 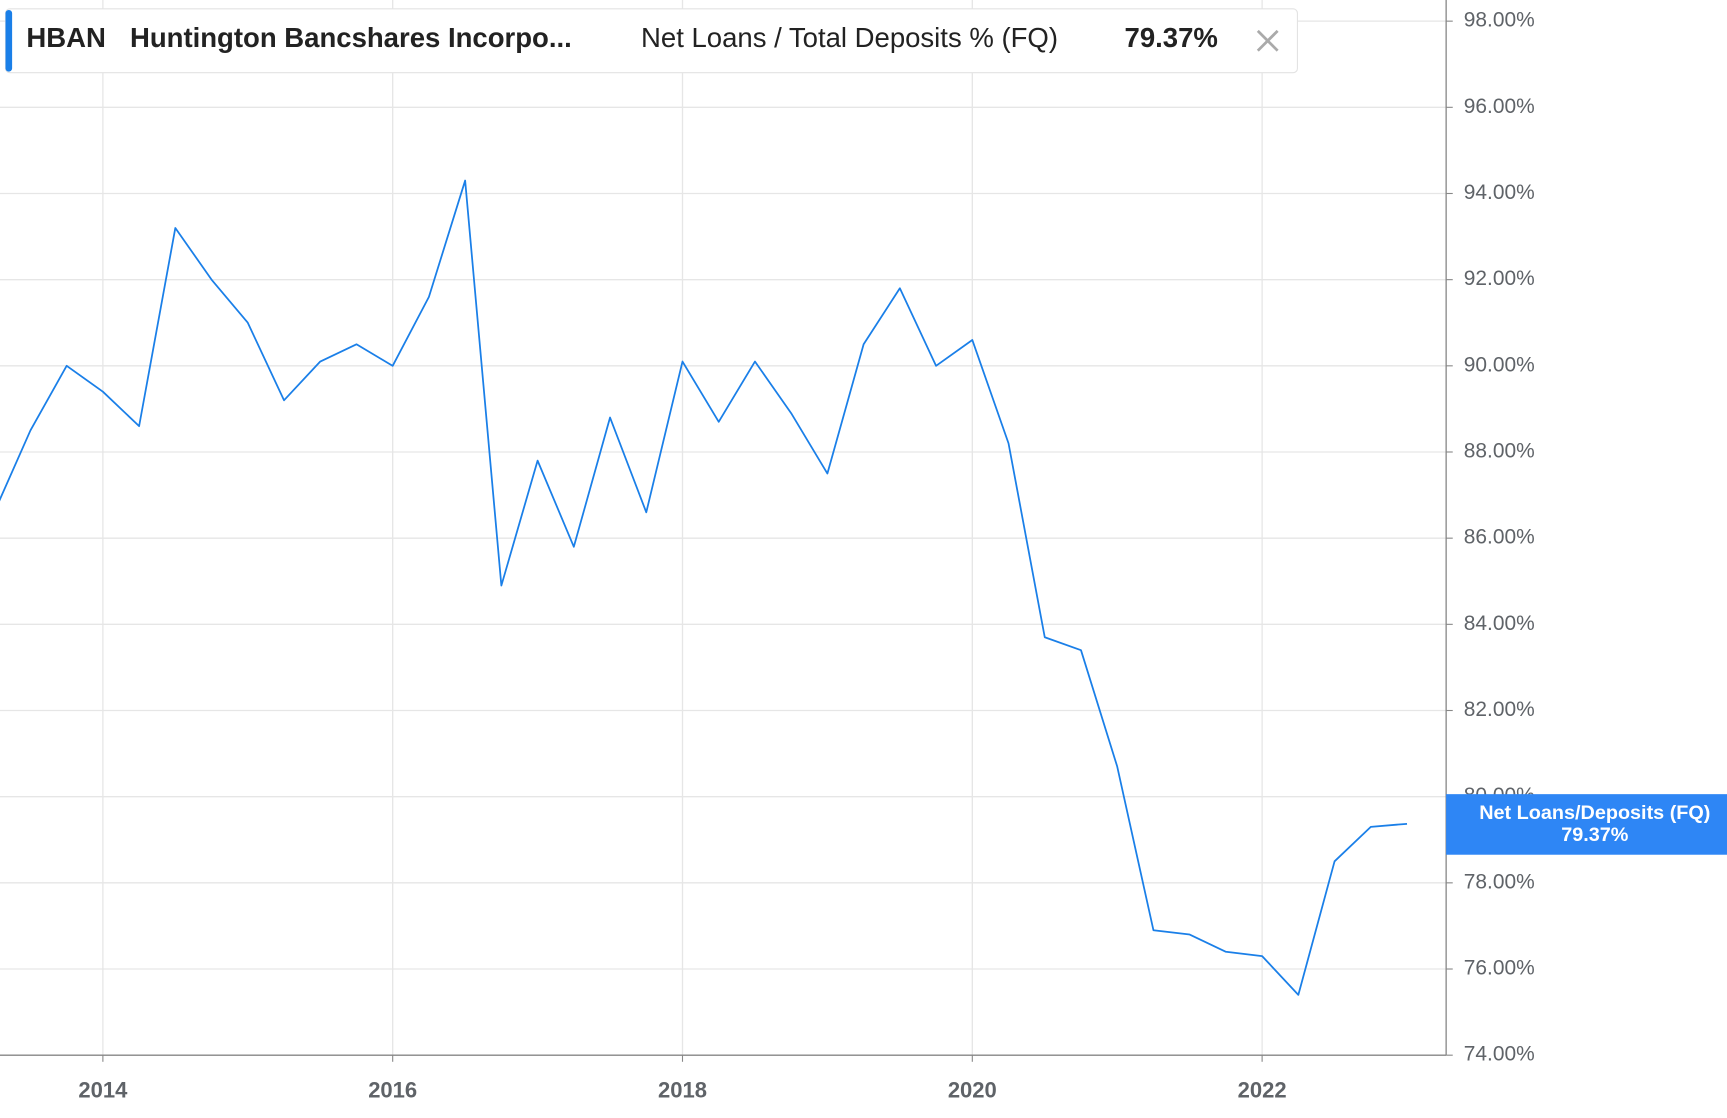 I want to click on metric: Net Loans / Total Deposits % (FQ), so click(x=849, y=37).